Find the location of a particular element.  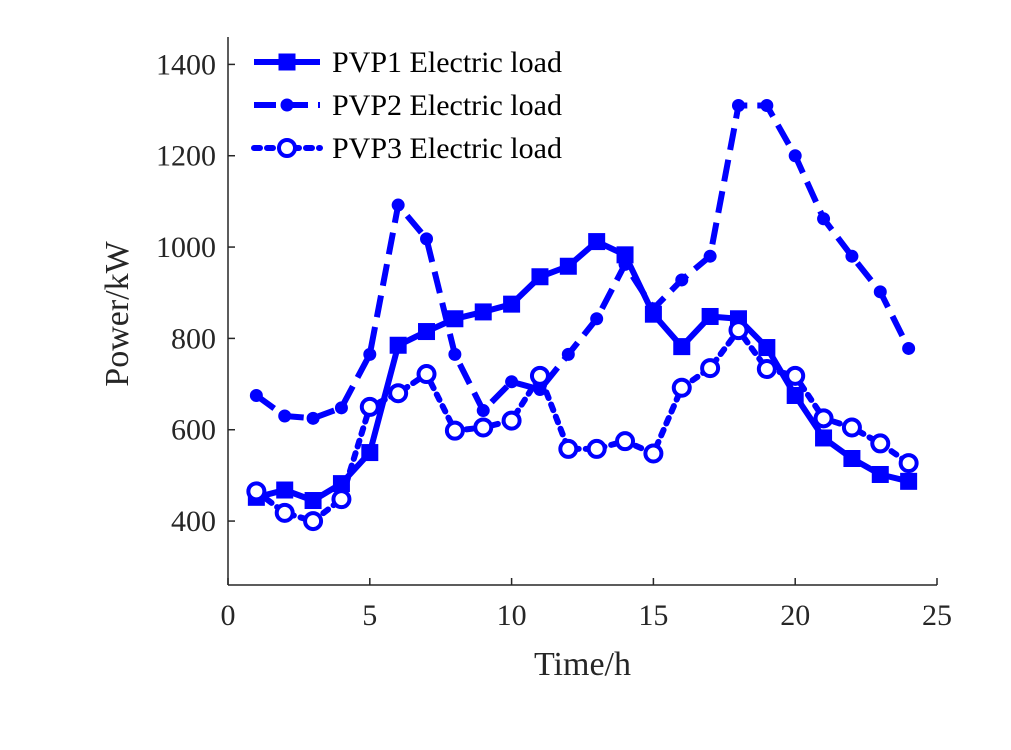

legend-entry: PVP2 Electric load is located at coordinates (408, 105).